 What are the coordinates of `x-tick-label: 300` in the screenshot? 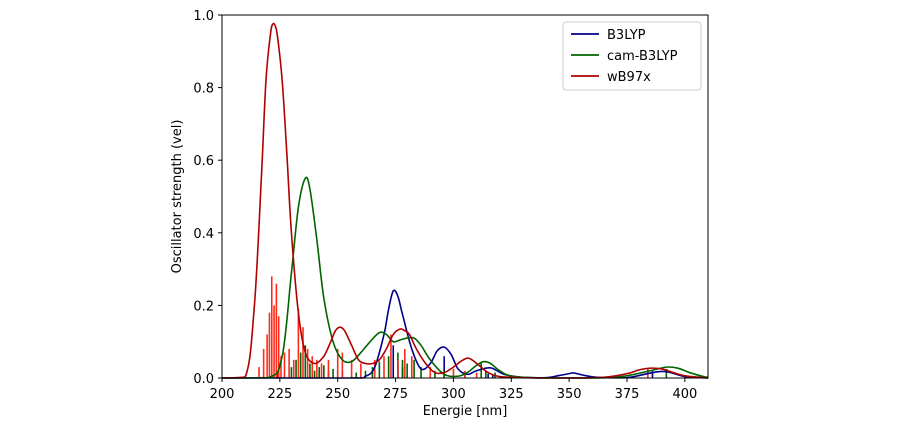 It's located at (453, 394).